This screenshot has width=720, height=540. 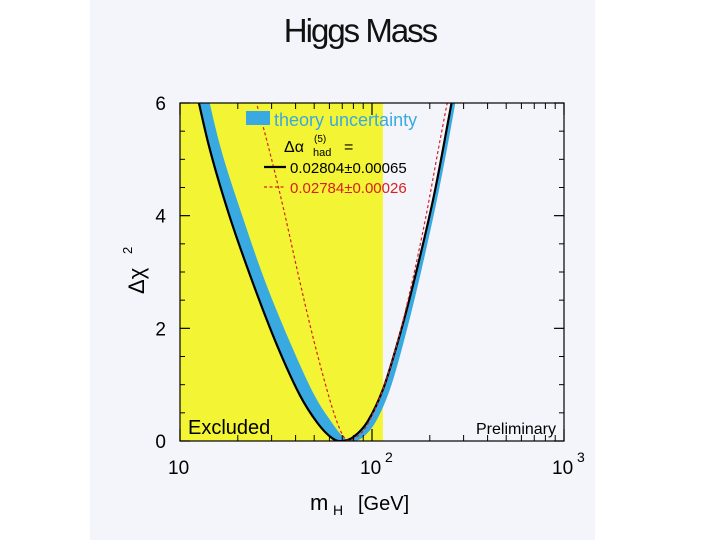 I want to click on preliminary-label: Preliminary, so click(x=516, y=429).